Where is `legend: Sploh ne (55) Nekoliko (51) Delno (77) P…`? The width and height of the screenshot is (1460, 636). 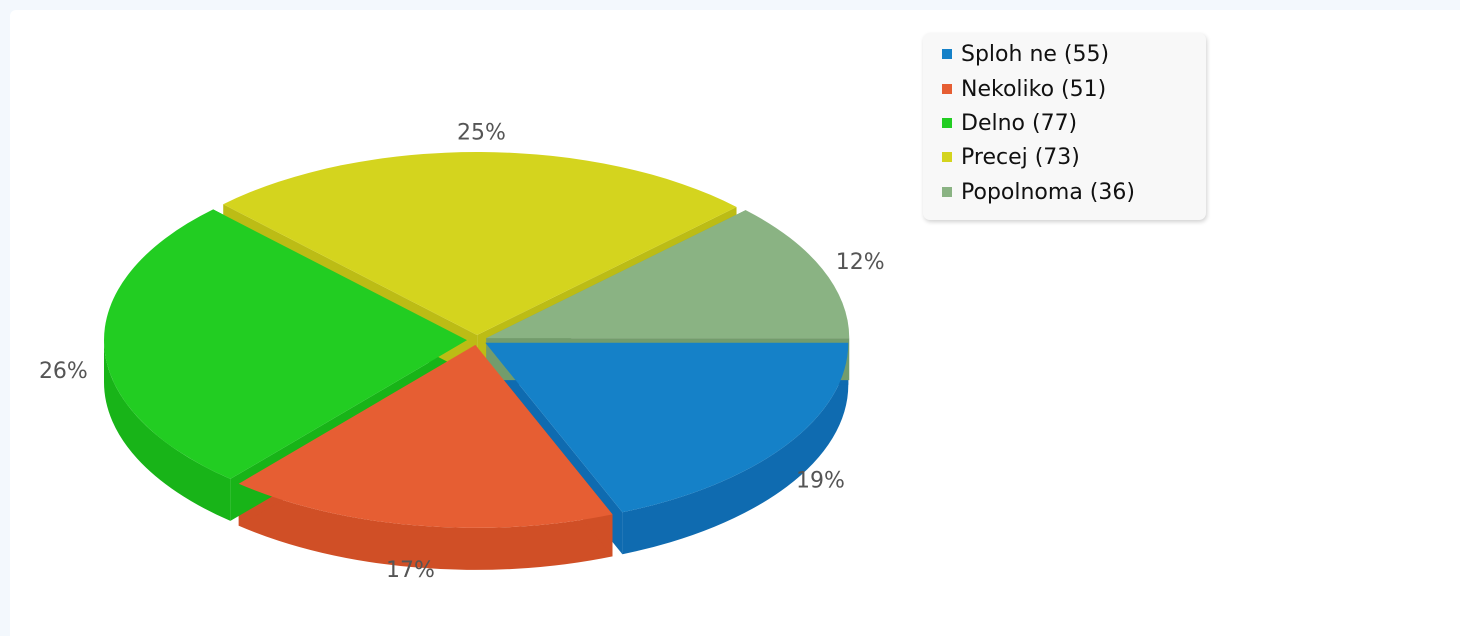
legend: Sploh ne (55) Nekoliko (51) Delno (77) P… is located at coordinates (1064, 126).